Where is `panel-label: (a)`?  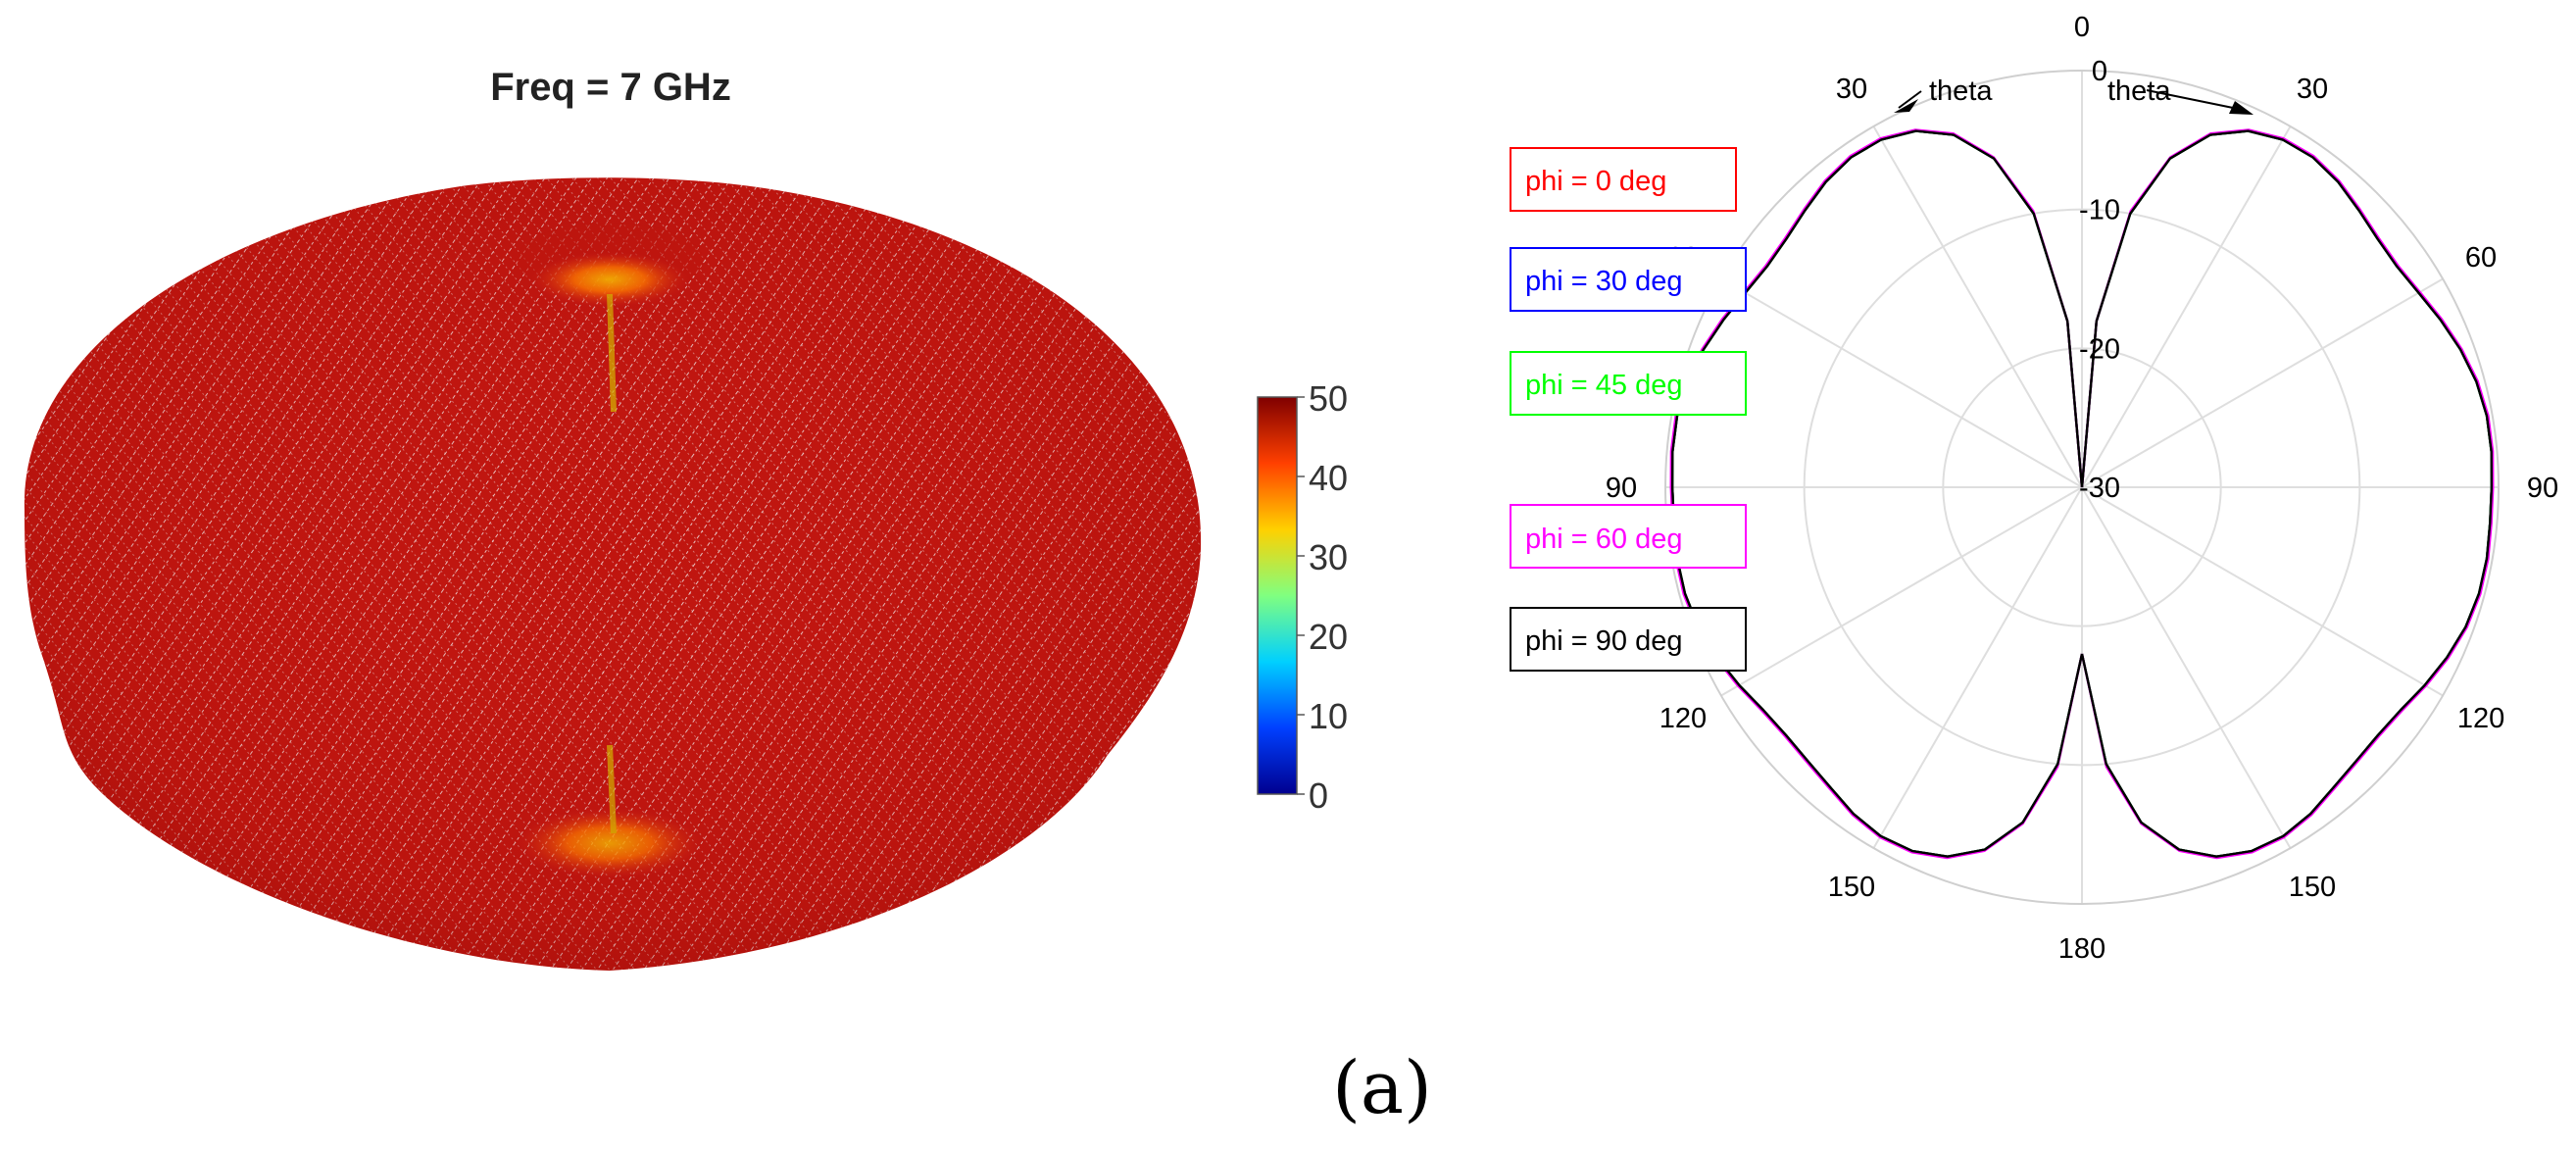
panel-label: (a) is located at coordinates (1382, 1088).